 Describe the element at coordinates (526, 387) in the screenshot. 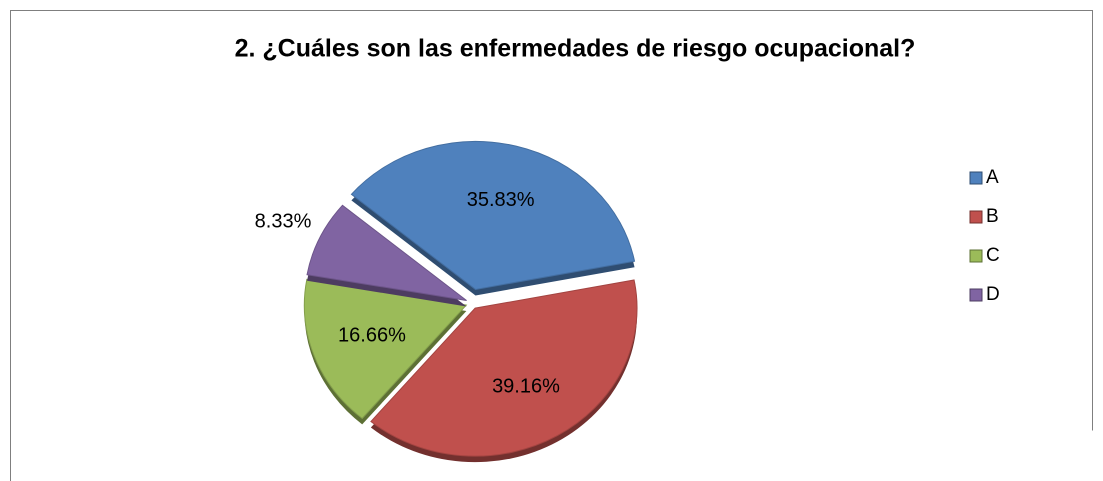

I see `data-label: 39.16%` at that location.